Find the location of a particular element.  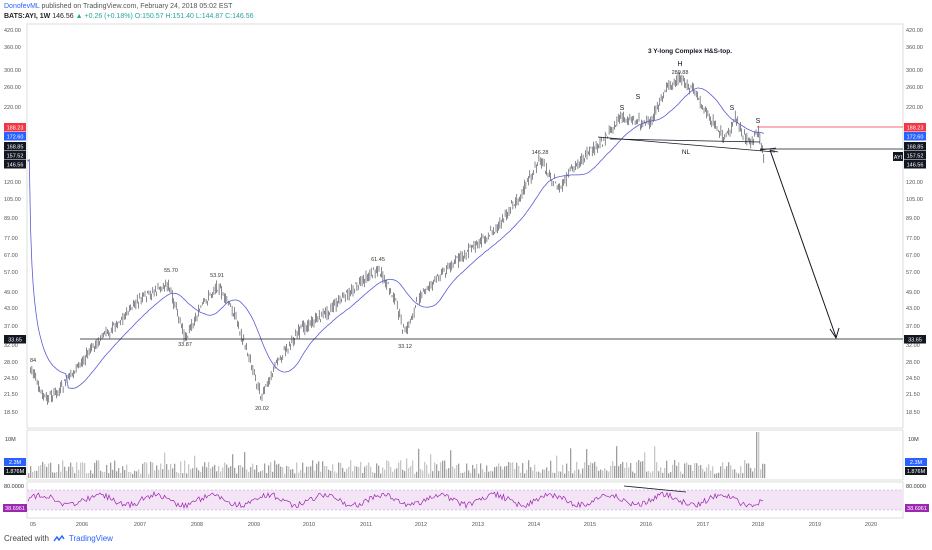

symbol-label: BATS:AYI, 1W is located at coordinates (27, 16).